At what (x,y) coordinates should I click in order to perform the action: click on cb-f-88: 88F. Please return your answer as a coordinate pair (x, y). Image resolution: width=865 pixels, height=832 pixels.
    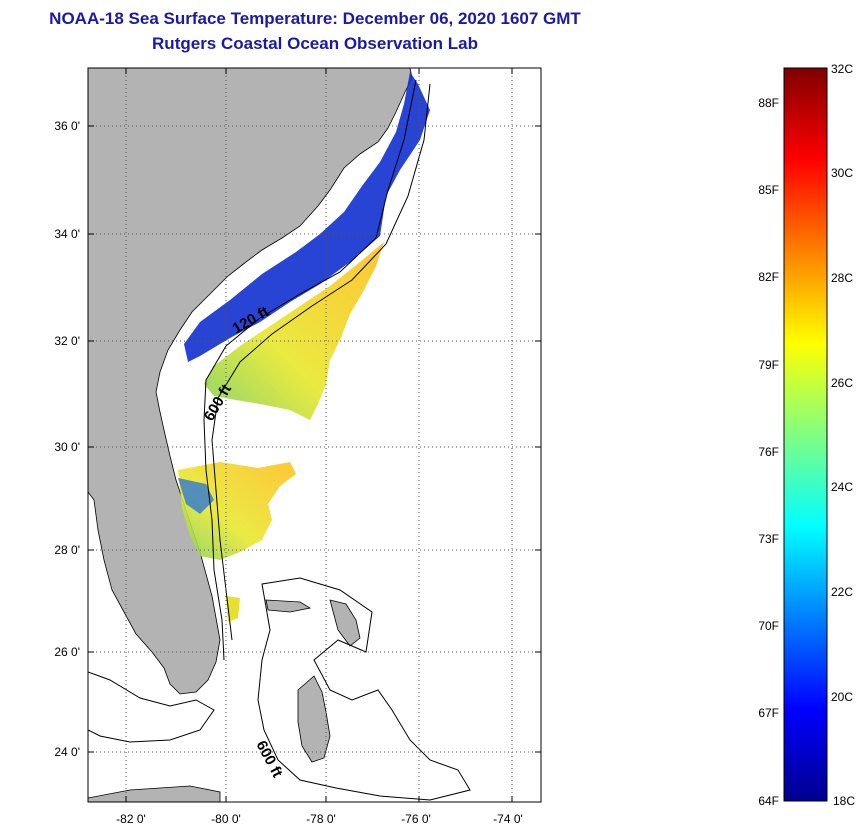
    Looking at the image, I should click on (768, 103).